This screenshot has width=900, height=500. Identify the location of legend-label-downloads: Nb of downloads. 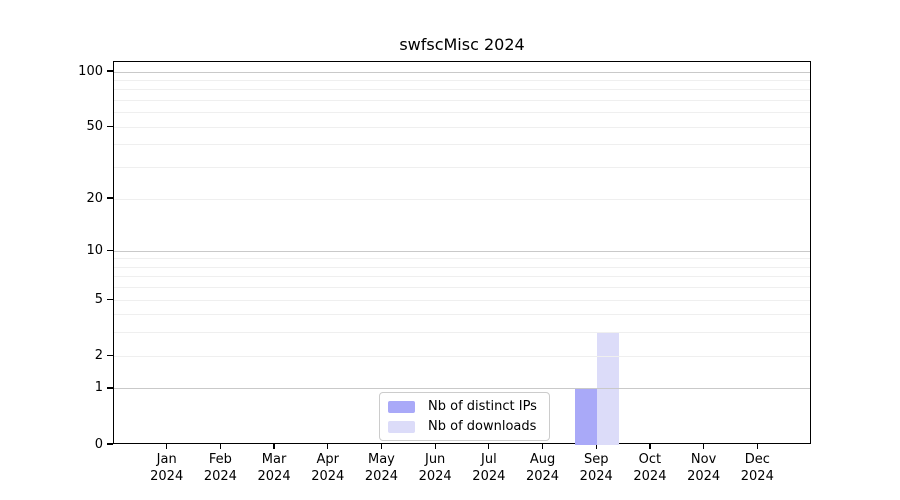
(482, 426).